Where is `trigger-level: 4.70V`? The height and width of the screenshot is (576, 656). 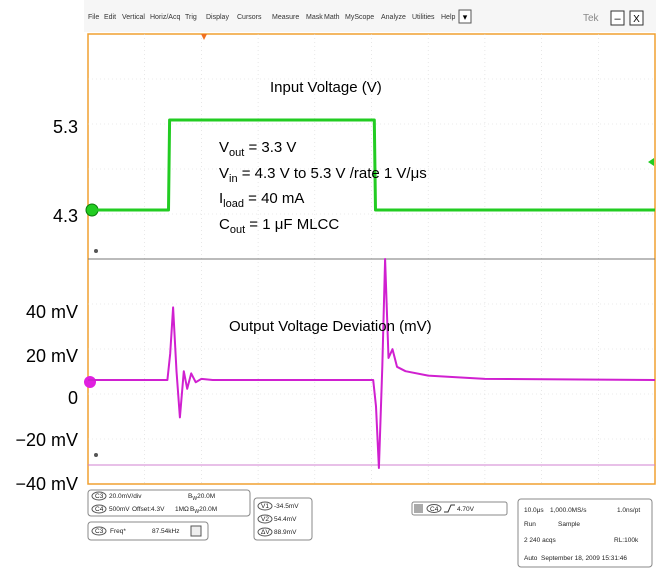
trigger-level: 4.70V is located at coordinates (466, 509).